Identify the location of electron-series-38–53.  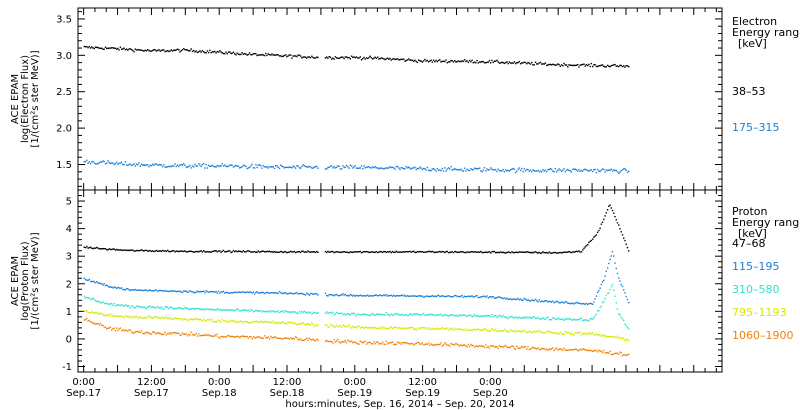
(356, 56).